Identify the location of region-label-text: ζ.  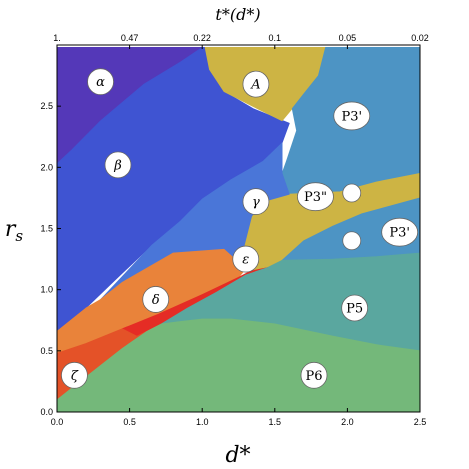
(75, 376).